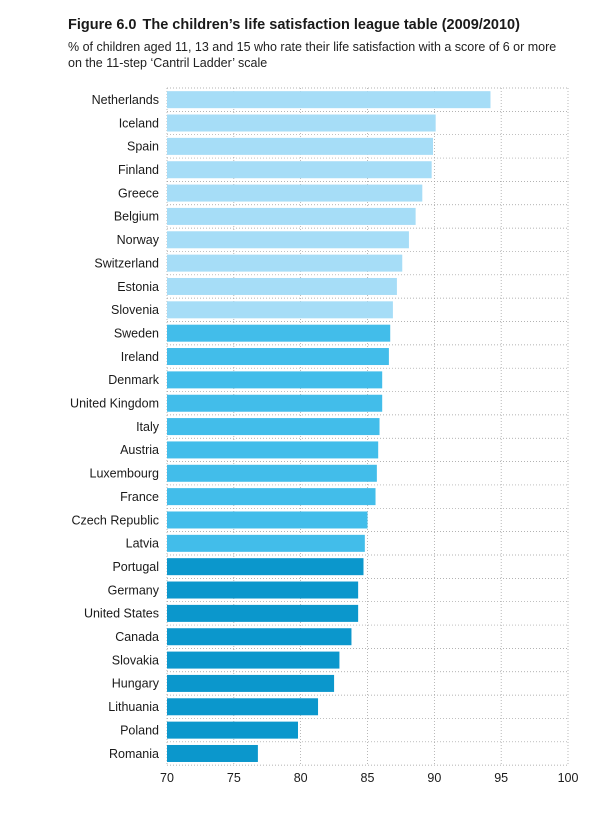  What do you see at coordinates (273, 450) in the screenshot?
I see `bar-austria` at bounding box center [273, 450].